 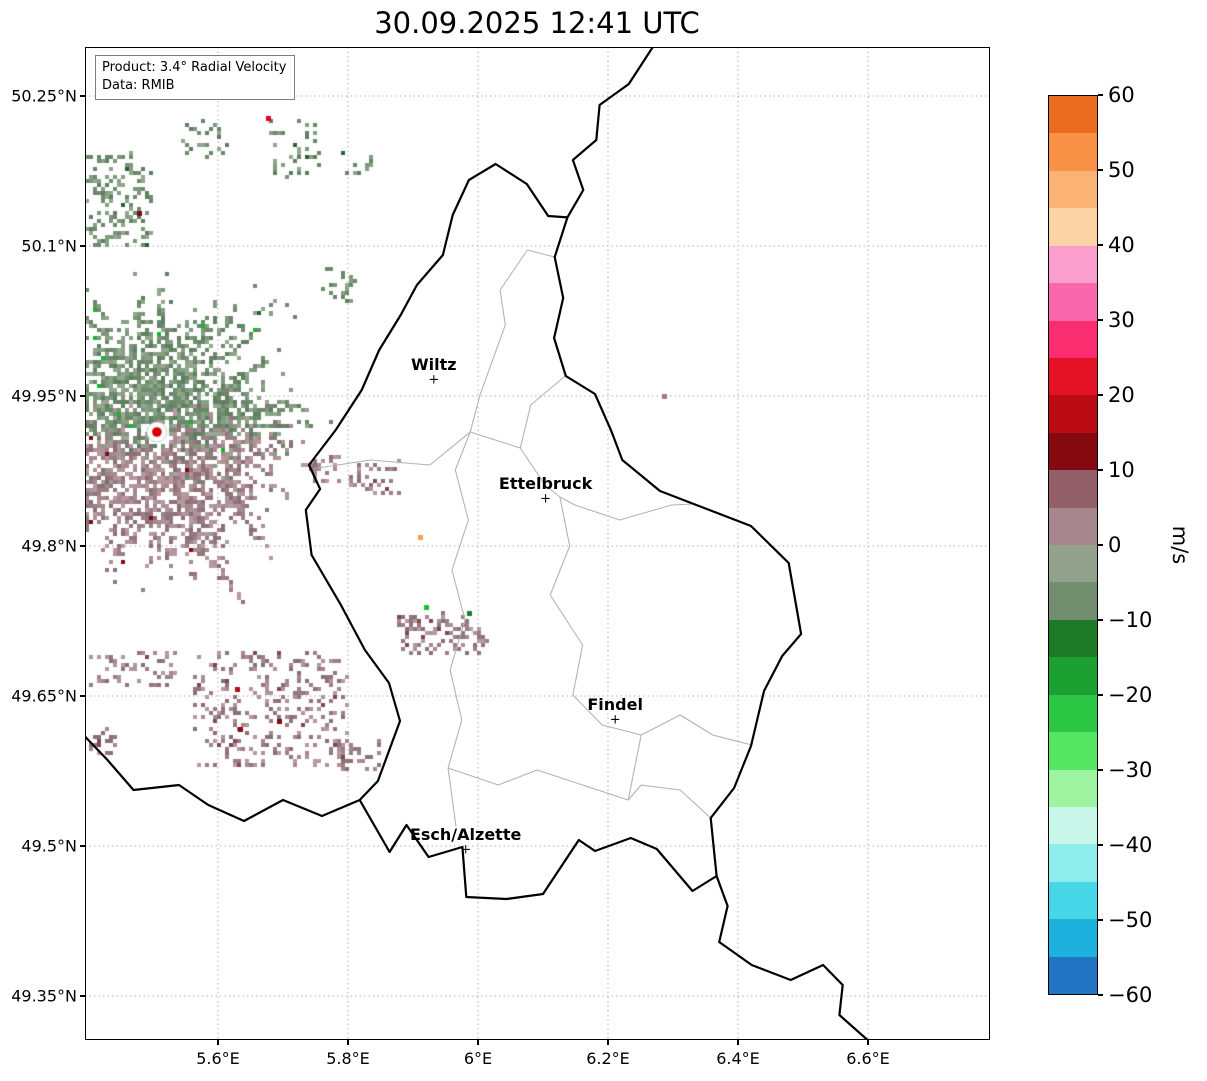 What do you see at coordinates (44, 96) in the screenshot?
I see `lat-tick-label: 50.25°N` at bounding box center [44, 96].